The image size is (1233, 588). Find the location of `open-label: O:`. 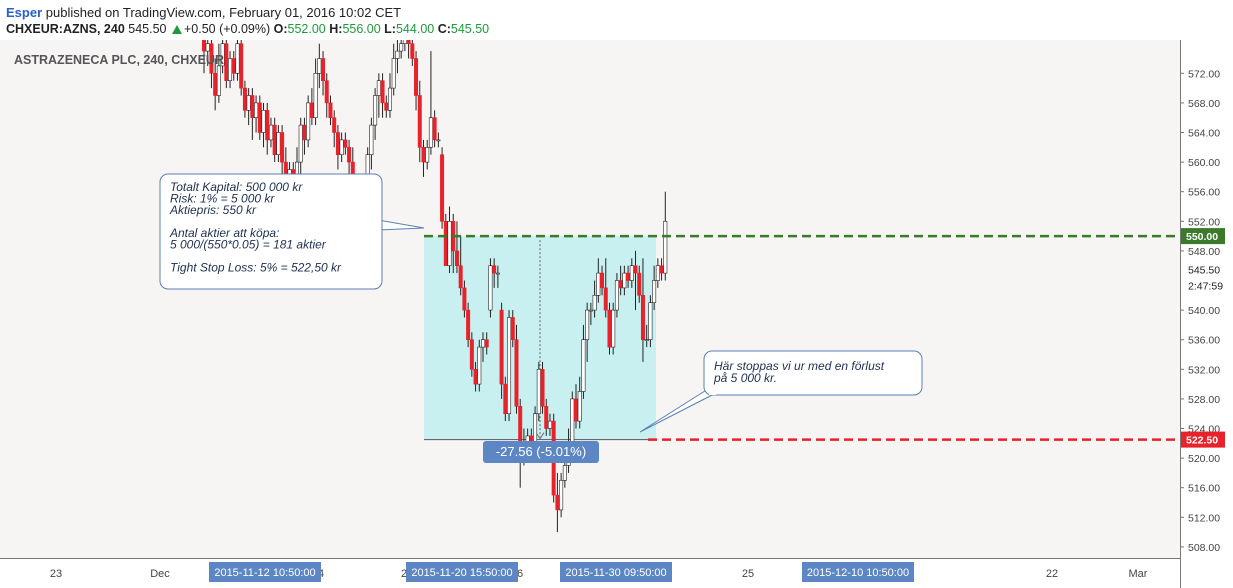

open-label: O: is located at coordinates (280, 29).